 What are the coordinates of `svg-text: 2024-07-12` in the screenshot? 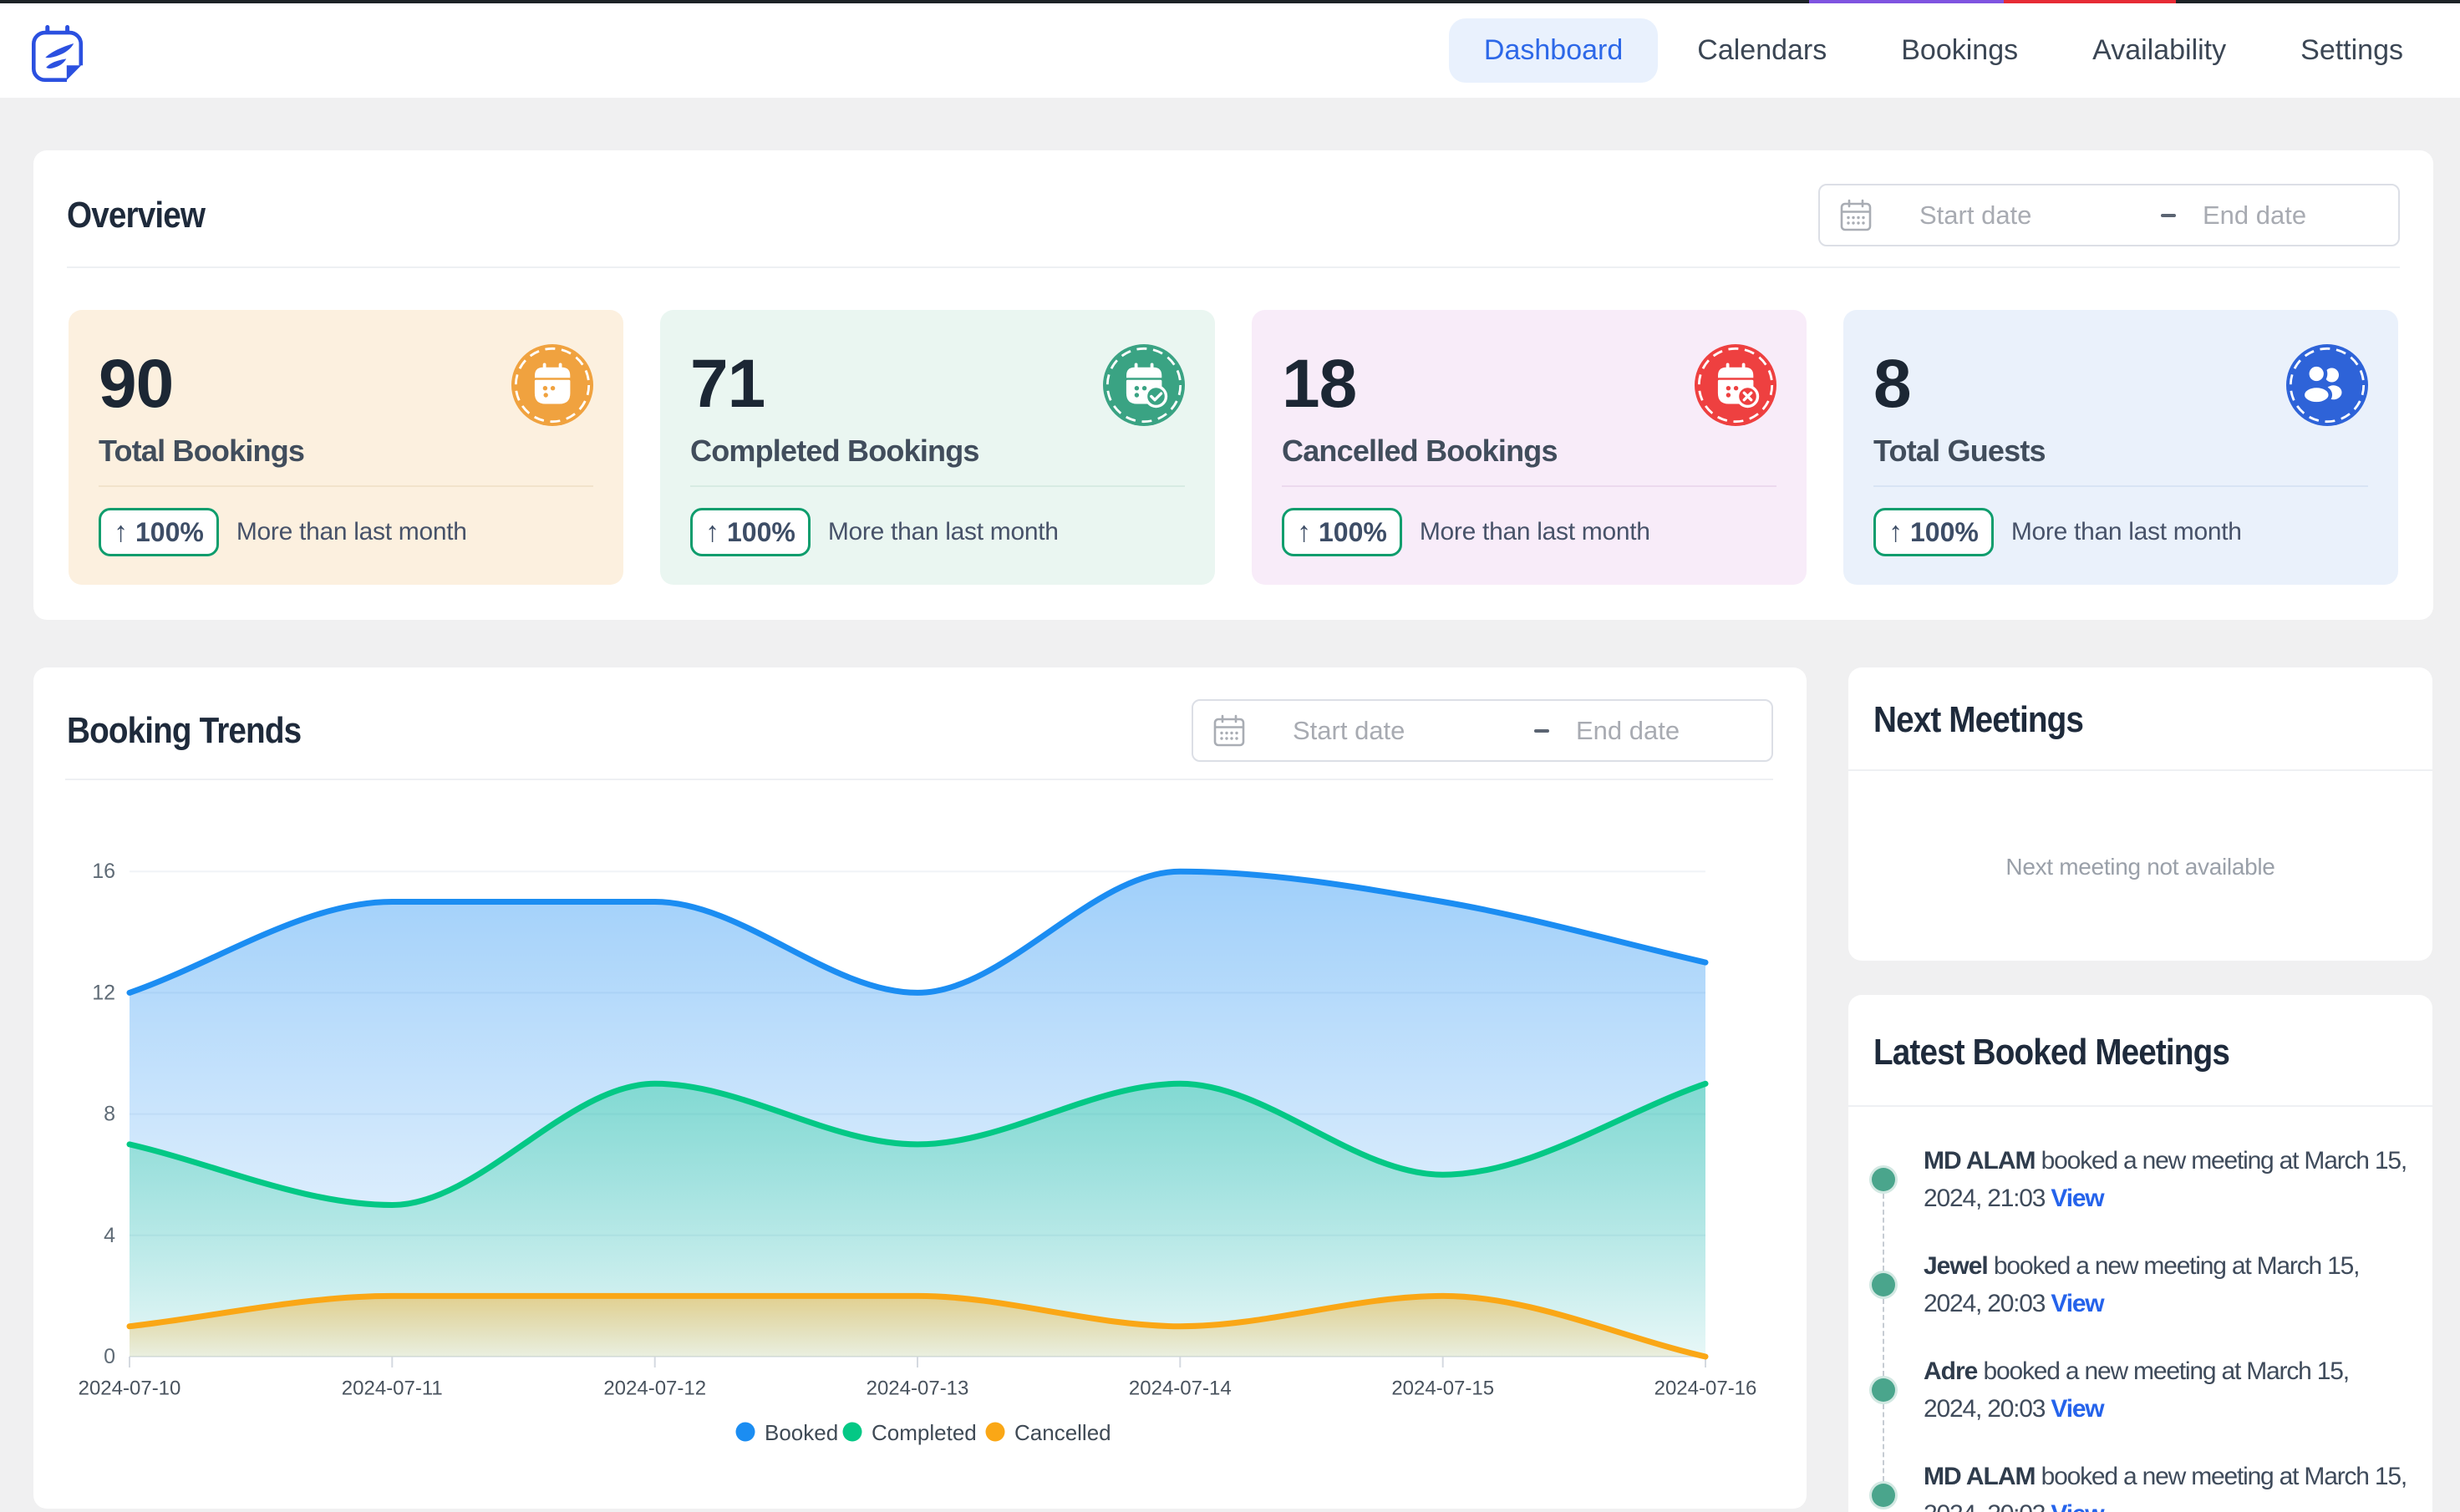 It's located at (654, 1389).